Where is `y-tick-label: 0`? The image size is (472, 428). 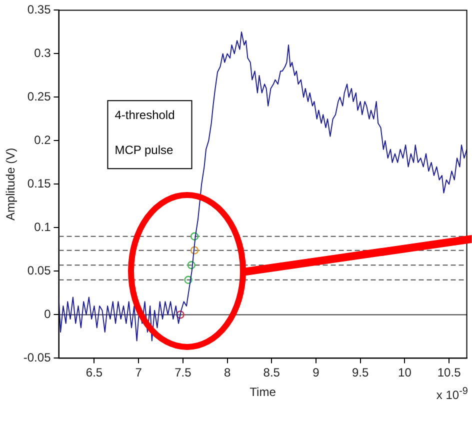 y-tick-label: 0 is located at coordinates (48, 314).